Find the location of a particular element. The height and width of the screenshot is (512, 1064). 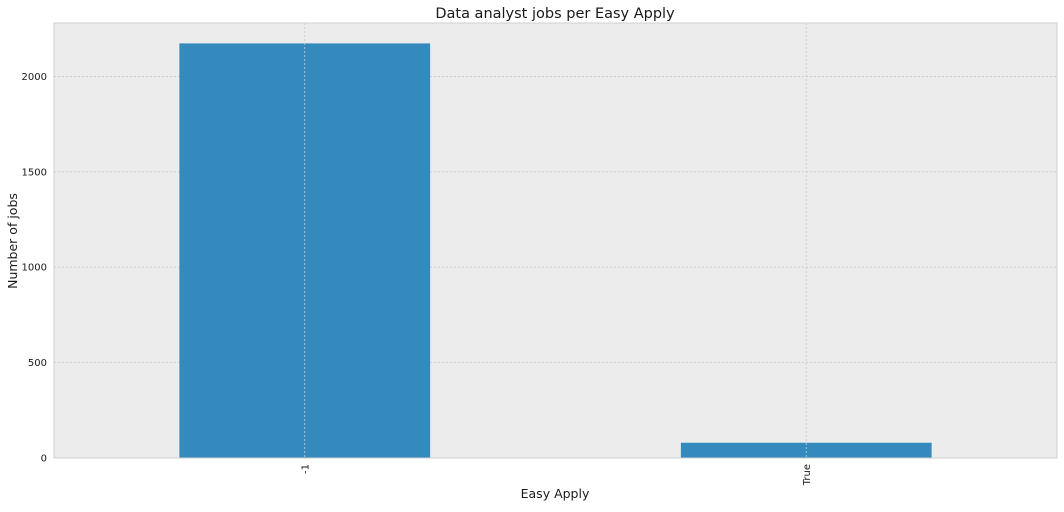

y-tick-label: 2000 is located at coordinates (34, 77).